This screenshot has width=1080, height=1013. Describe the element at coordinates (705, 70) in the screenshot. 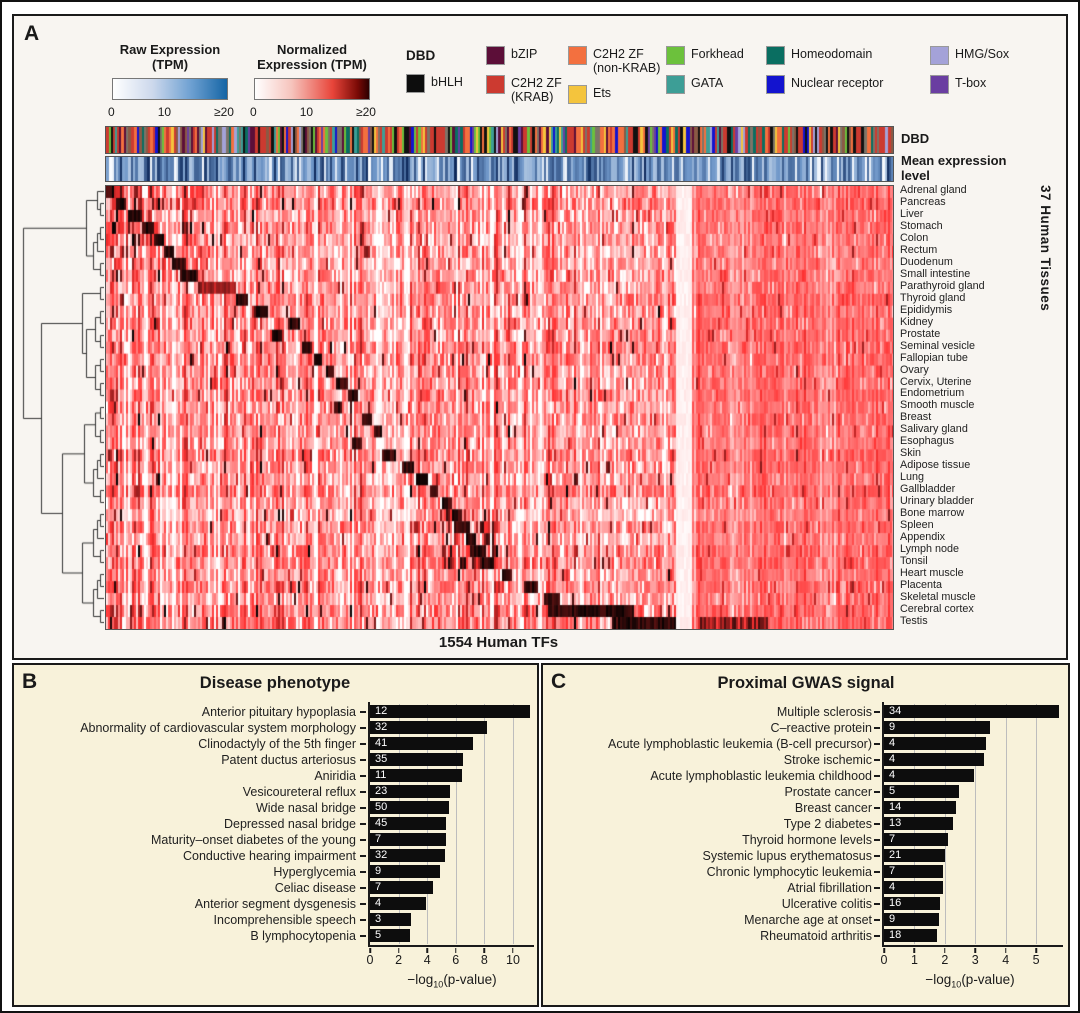

I see `dbd-legend-column: Forkhead GATA` at that location.